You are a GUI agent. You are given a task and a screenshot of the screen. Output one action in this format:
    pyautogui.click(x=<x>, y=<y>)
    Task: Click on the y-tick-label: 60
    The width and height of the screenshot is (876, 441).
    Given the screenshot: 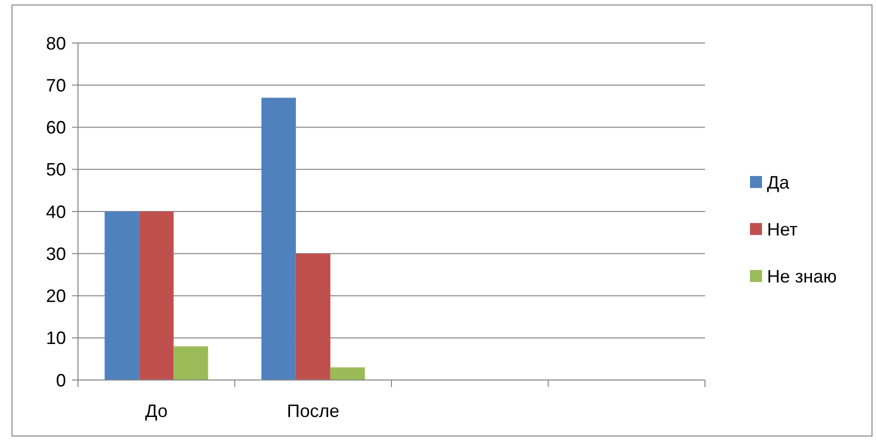 What is the action you would take?
    pyautogui.click(x=56, y=128)
    